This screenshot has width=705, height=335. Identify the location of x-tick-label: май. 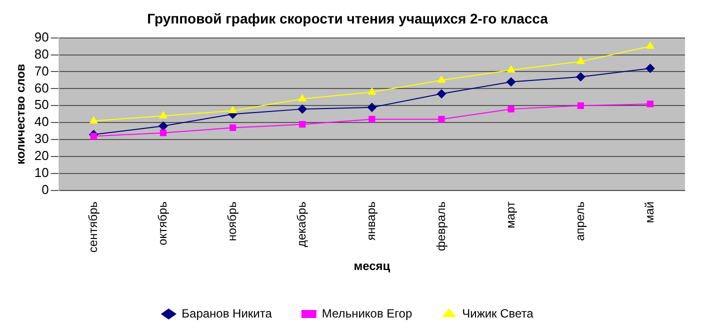
(649, 213).